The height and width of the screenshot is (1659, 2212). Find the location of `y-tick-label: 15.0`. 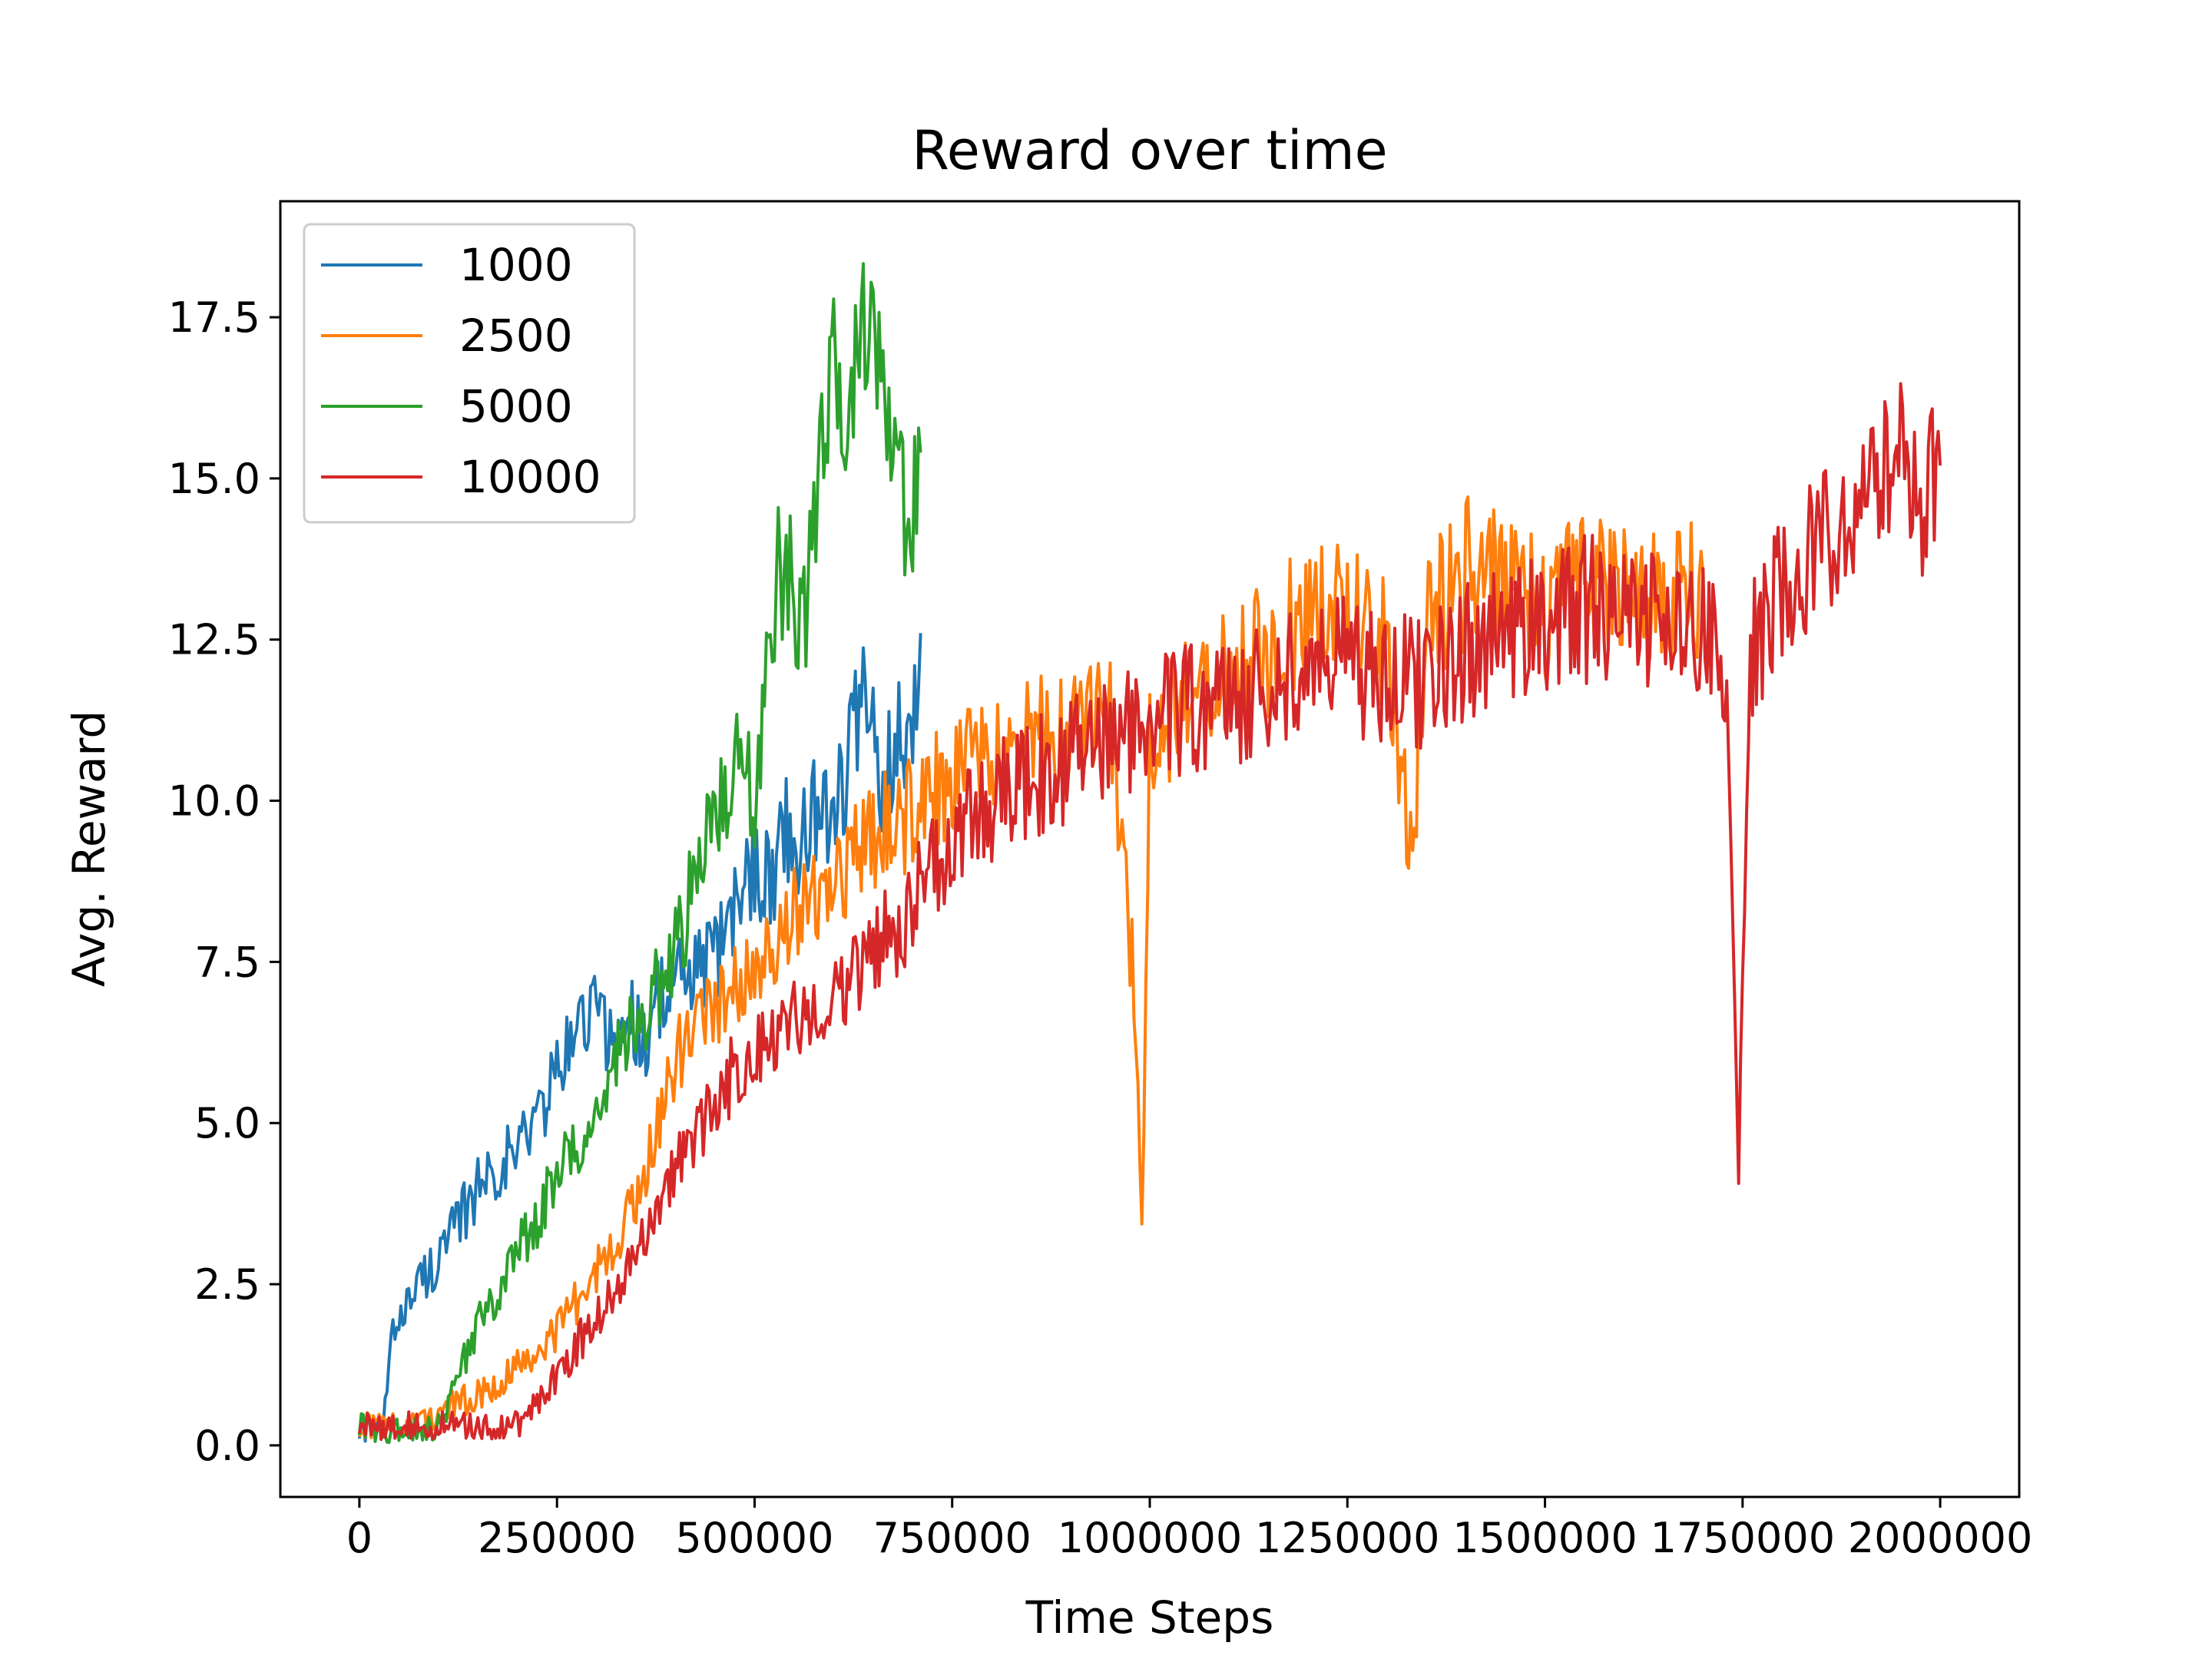

y-tick-label: 15.0 is located at coordinates (214, 479).